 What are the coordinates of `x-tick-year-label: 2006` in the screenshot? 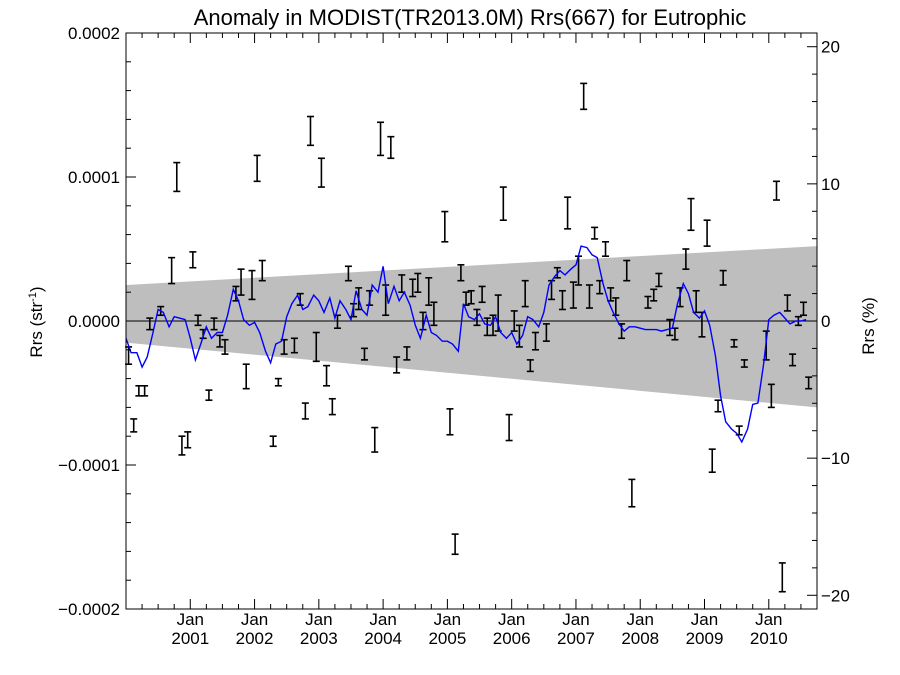 It's located at (512, 638).